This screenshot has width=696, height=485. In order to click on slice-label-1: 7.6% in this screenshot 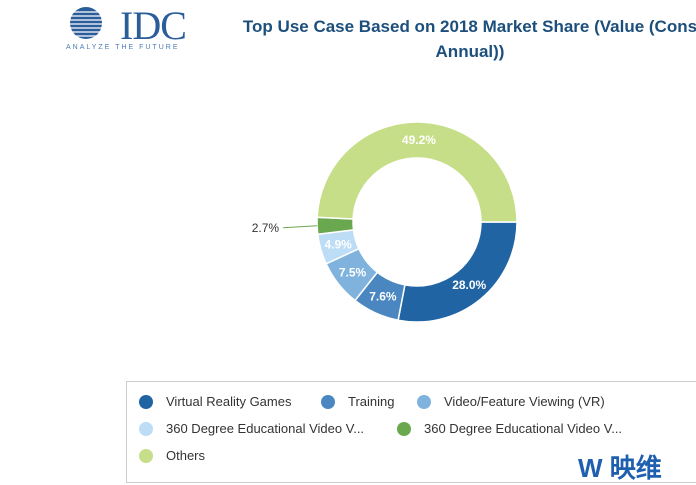, I will do `click(383, 297)`.